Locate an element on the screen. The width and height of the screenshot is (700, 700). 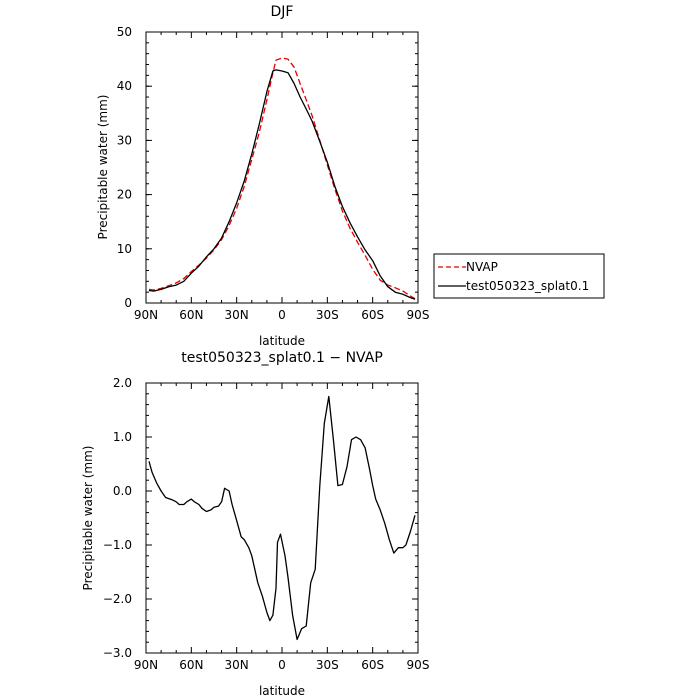
y-tick-label: 2.0 is located at coordinates (122, 383).